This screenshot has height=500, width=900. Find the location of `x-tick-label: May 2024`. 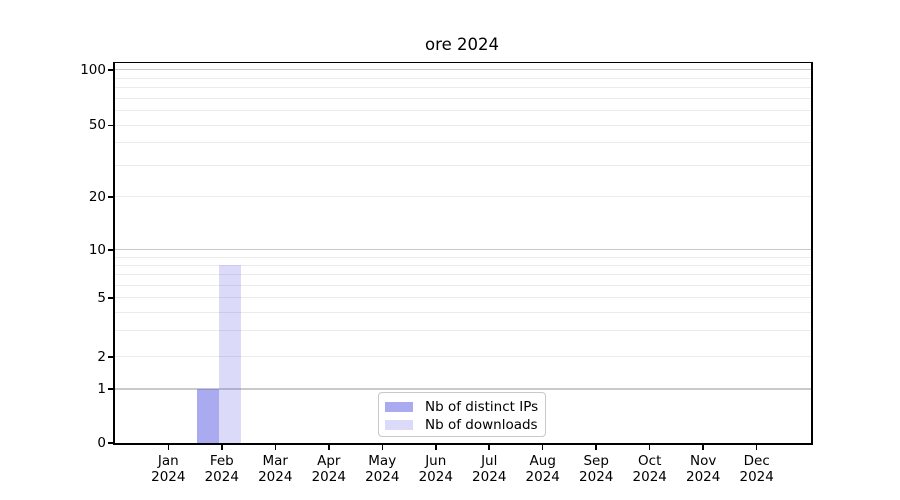

x-tick-label: May 2024 is located at coordinates (382, 468).